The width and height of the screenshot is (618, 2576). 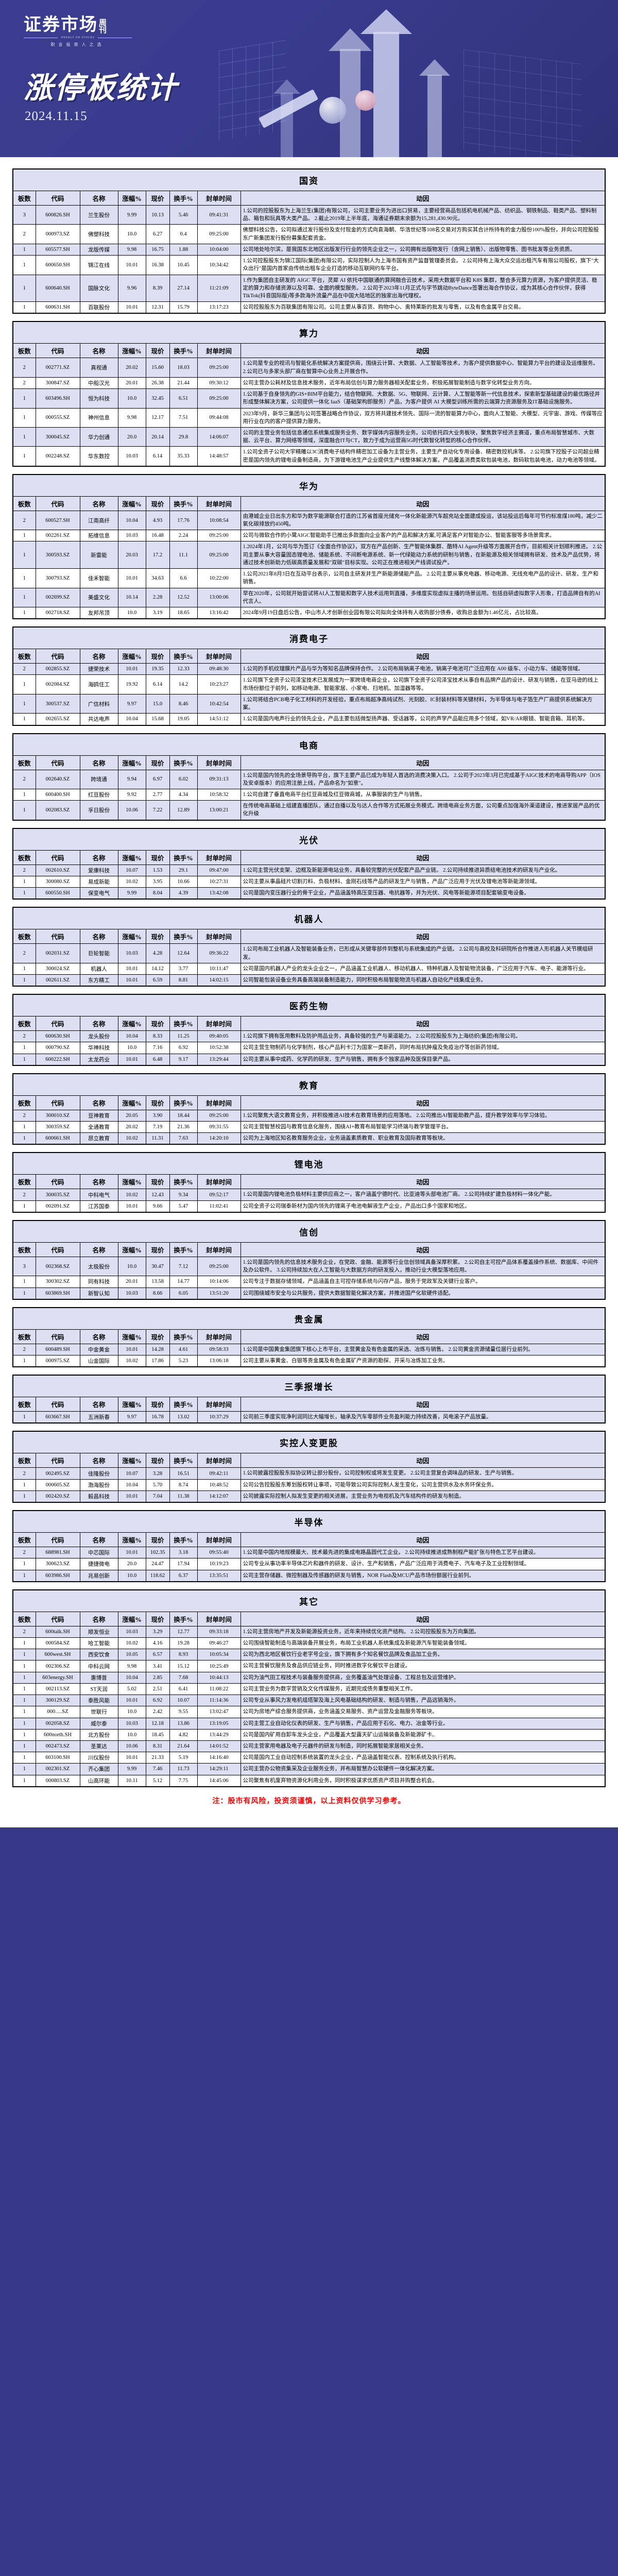 I want to click on cell-price: 13.58, so click(x=157, y=1282).